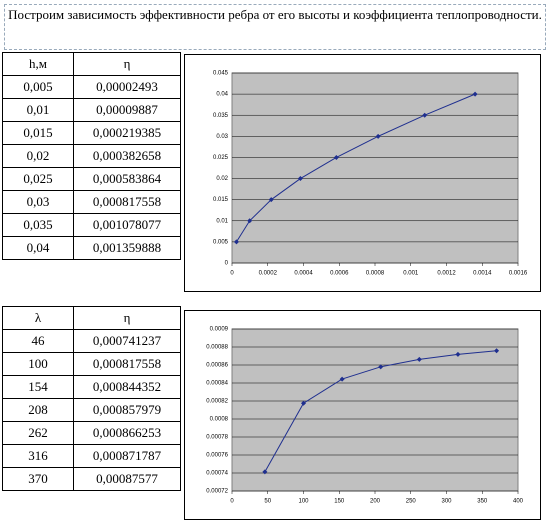 The height and width of the screenshot is (526, 549). Describe the element at coordinates (267, 502) in the screenshot. I see `x-tick-label: 50` at that location.